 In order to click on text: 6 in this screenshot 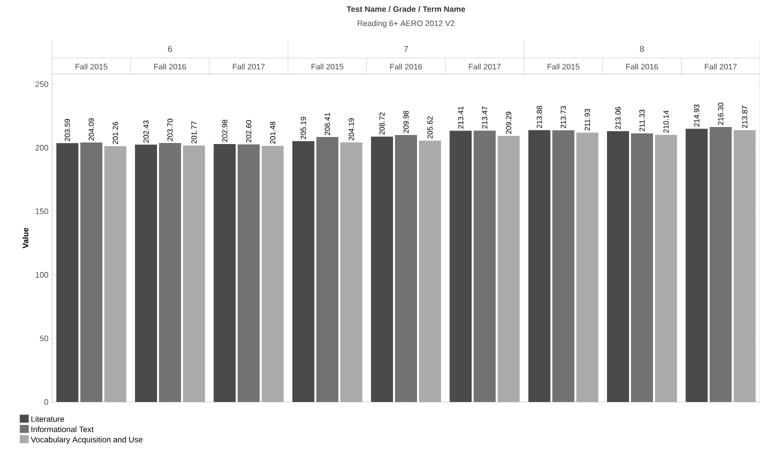, I will do `click(170, 49)`.